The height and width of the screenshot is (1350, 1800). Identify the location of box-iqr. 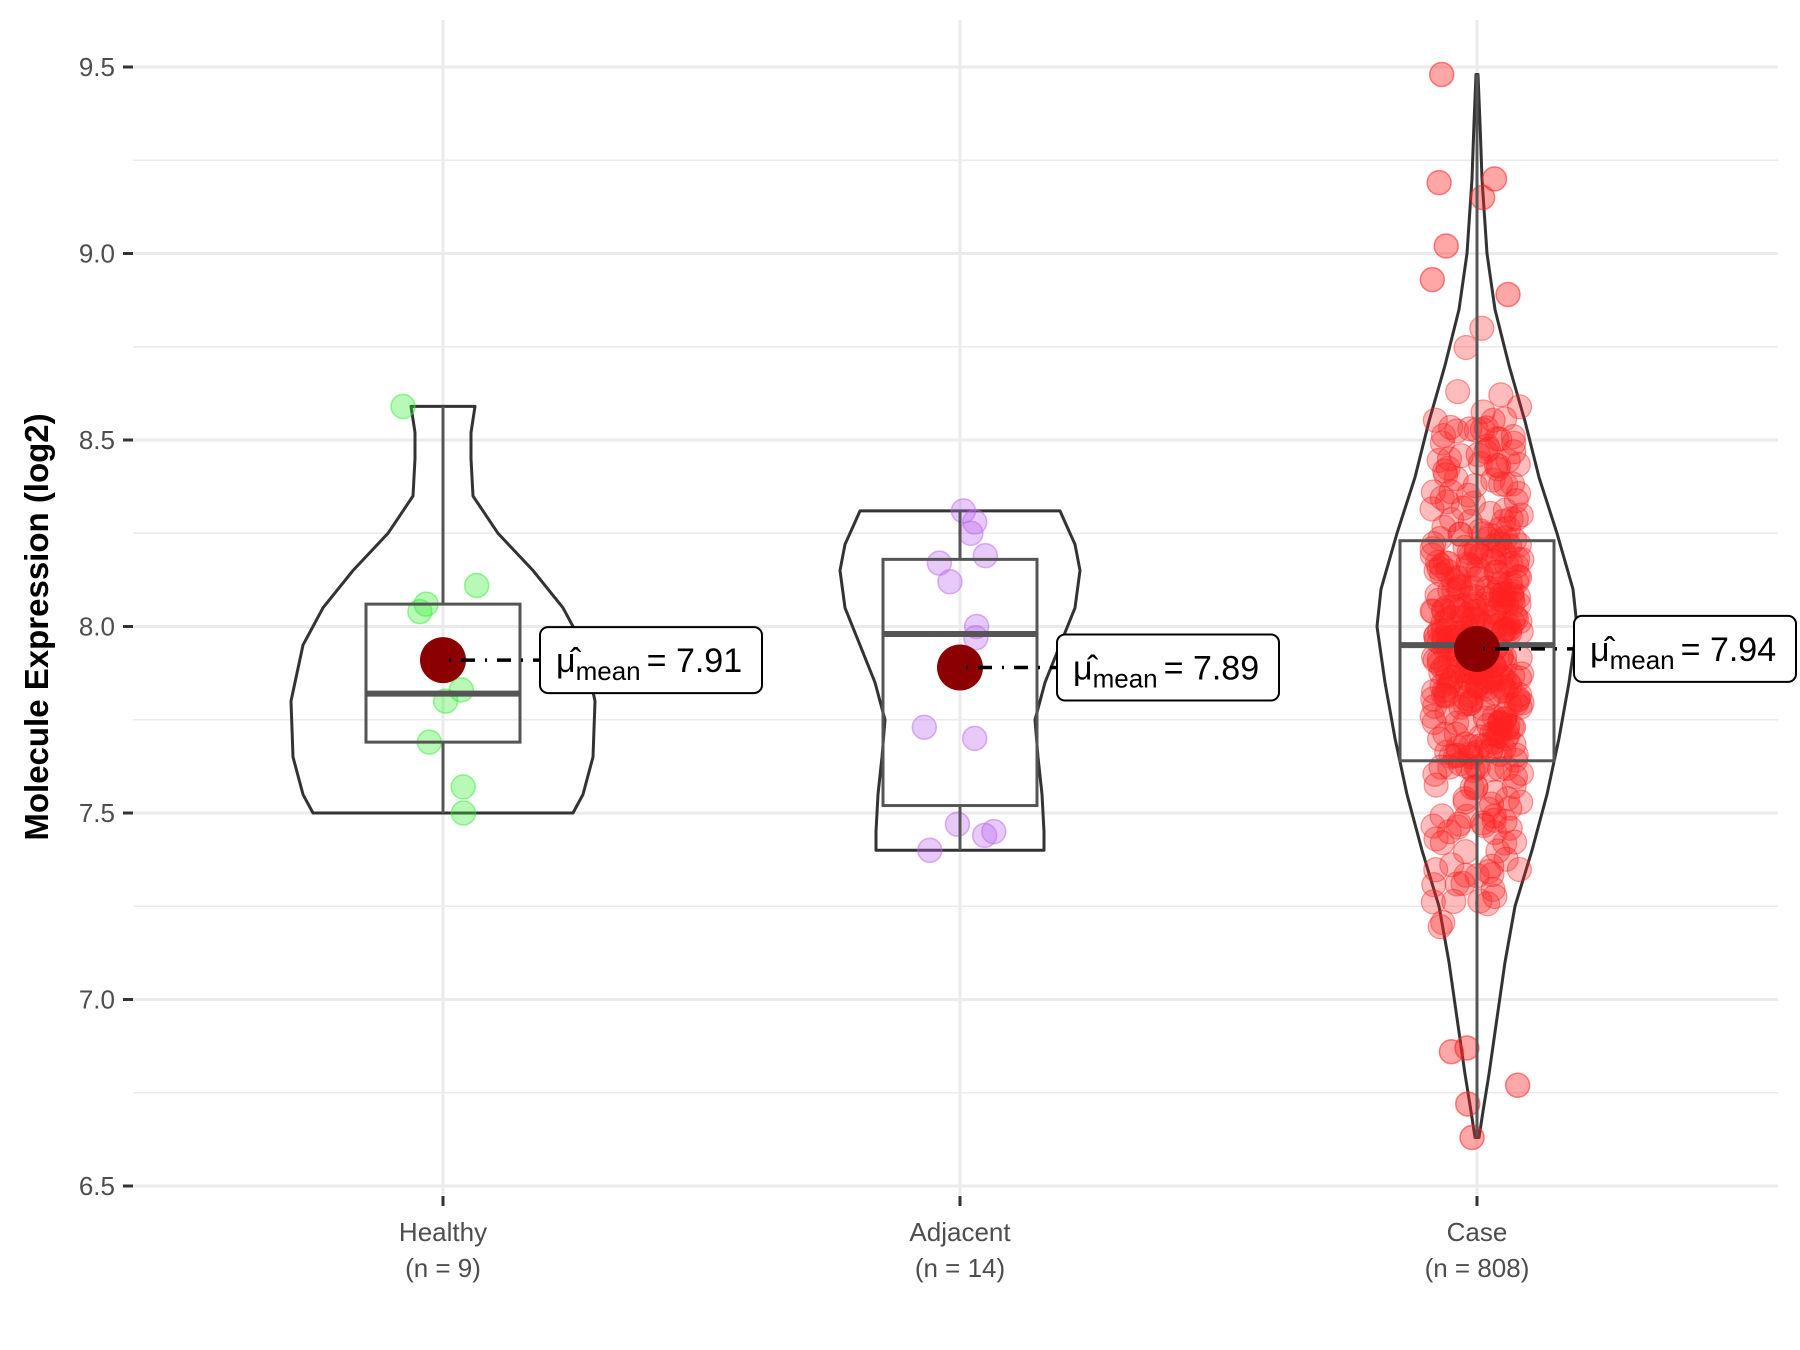
(1477, 651).